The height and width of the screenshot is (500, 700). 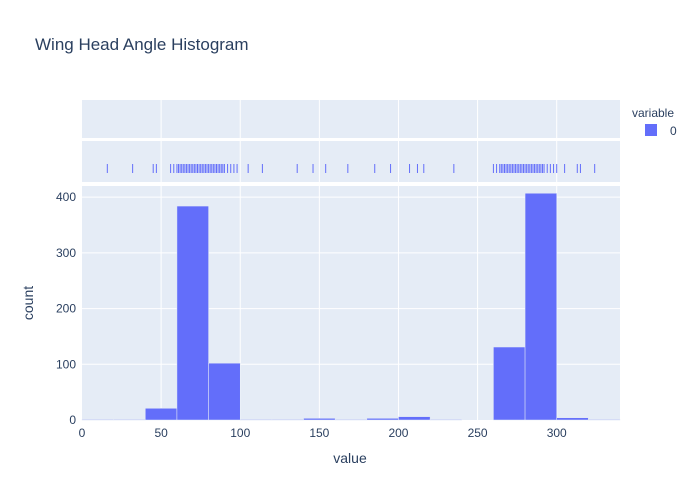 I want to click on y-tick-label: 300, so click(x=66, y=253).